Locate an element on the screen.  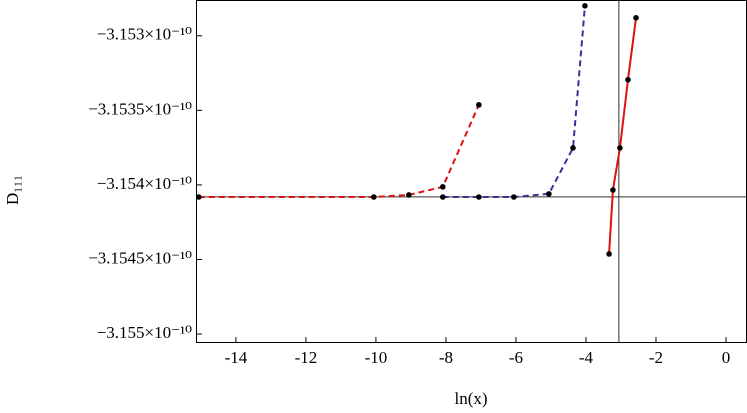
x-tick-label: -8 is located at coordinates (446, 357).